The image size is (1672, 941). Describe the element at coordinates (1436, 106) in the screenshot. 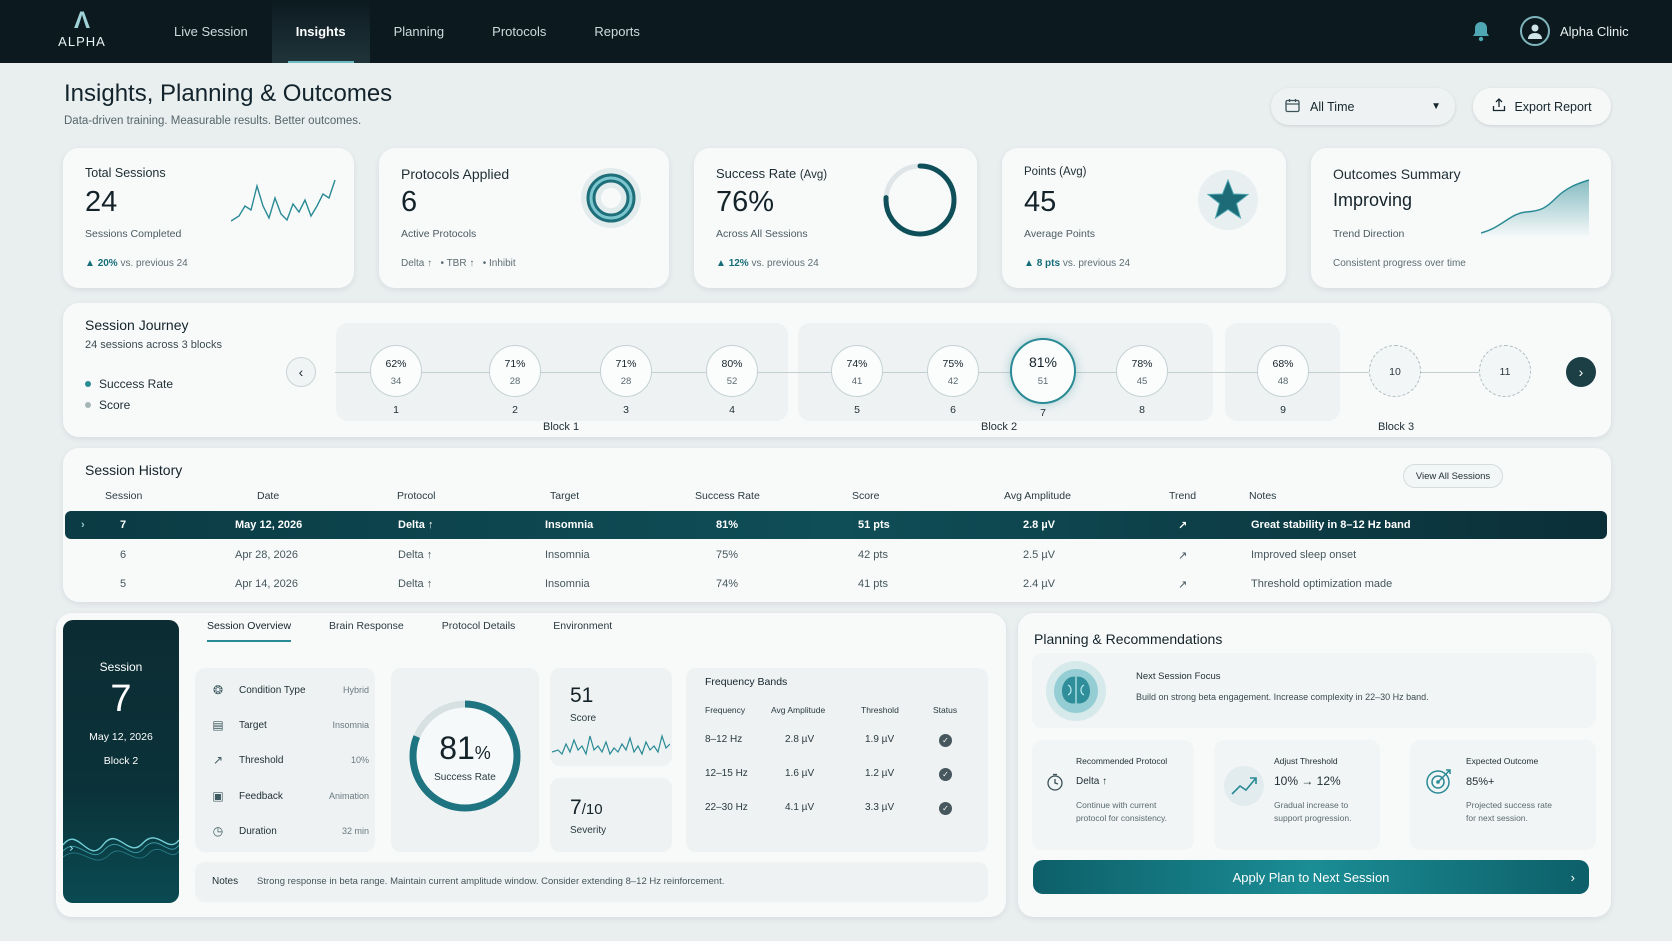

I see `chevron-down-icon: ▼` at that location.